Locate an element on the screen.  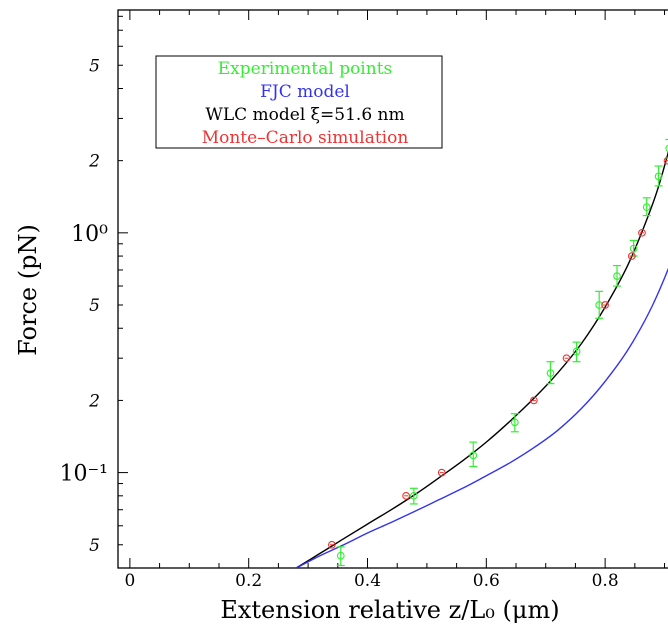
legend-entry-wlc: WLC model ξ=51.6 nm is located at coordinates (304, 115).